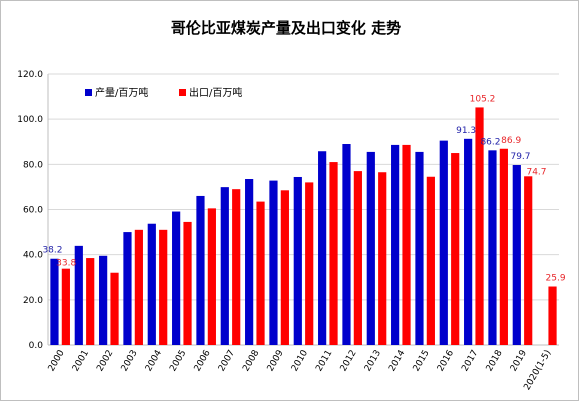  What do you see at coordinates (536, 172) in the screenshot?
I see `data-label-export: 74.7` at bounding box center [536, 172].